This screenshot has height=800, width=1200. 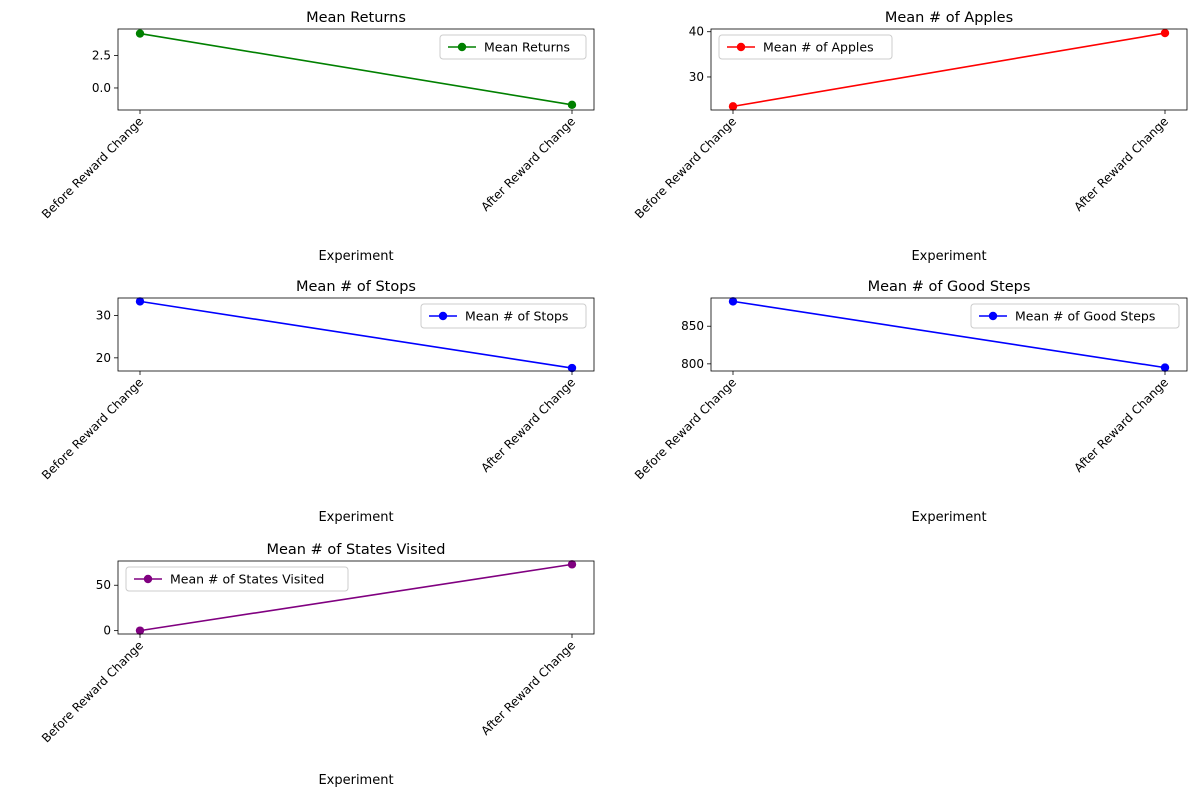 What do you see at coordinates (527, 47) in the screenshot?
I see `legend-label: Mean Returns` at bounding box center [527, 47].